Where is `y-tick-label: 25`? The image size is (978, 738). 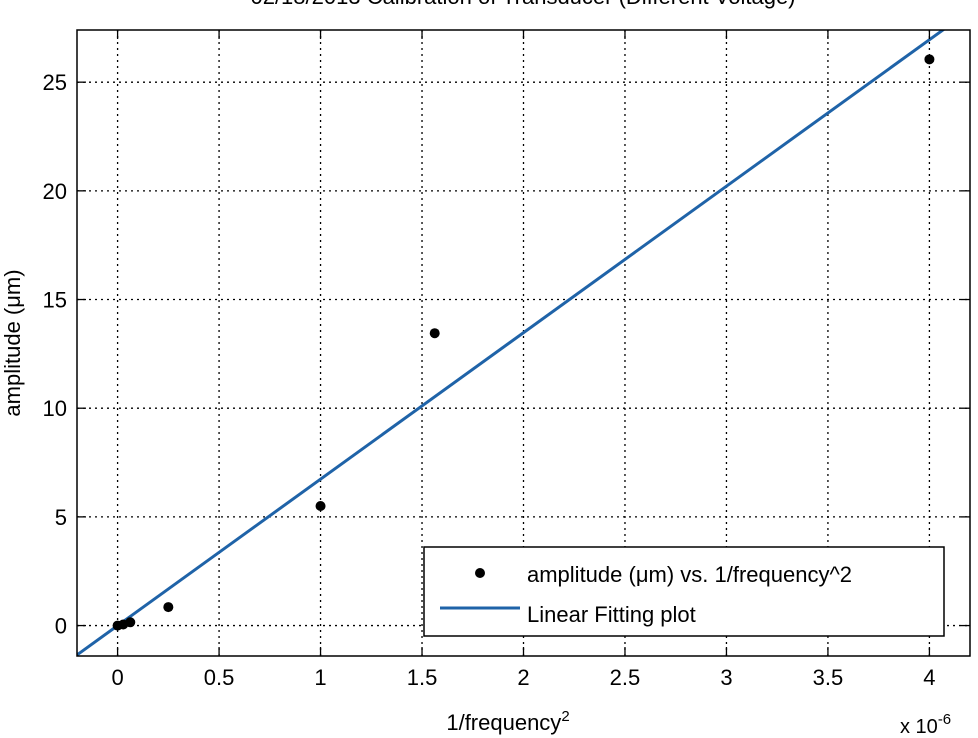
y-tick-label: 25 is located at coordinates (55, 82).